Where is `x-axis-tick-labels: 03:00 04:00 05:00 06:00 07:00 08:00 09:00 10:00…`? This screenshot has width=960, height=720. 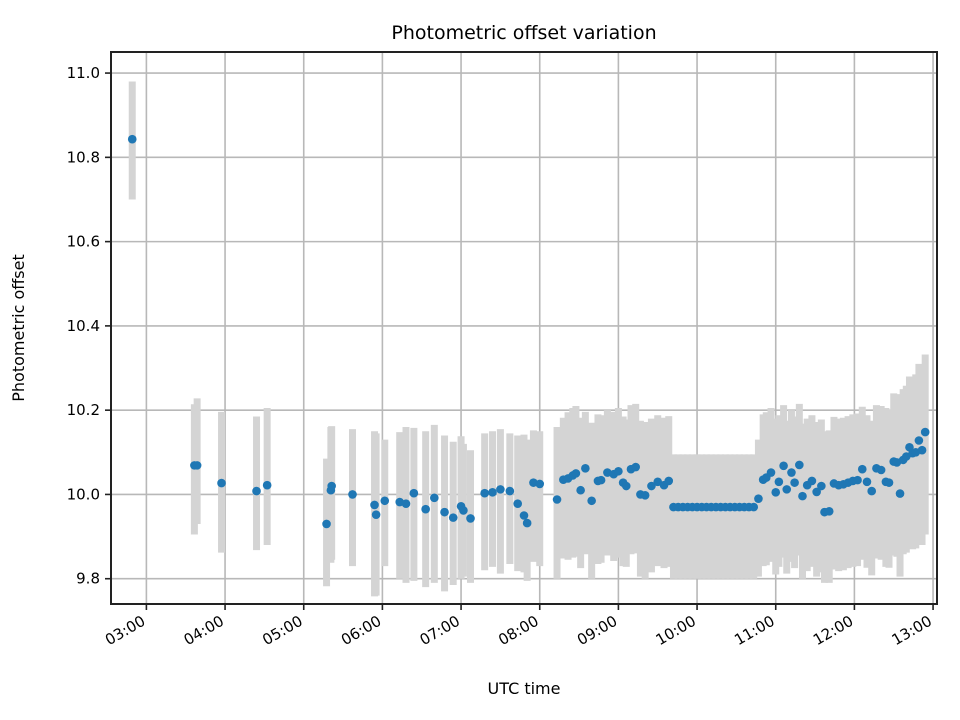 x-axis-tick-labels: 03:00 04:00 05:00 06:00 07:00 08:00 09:00 10:00… is located at coordinates (518, 630).